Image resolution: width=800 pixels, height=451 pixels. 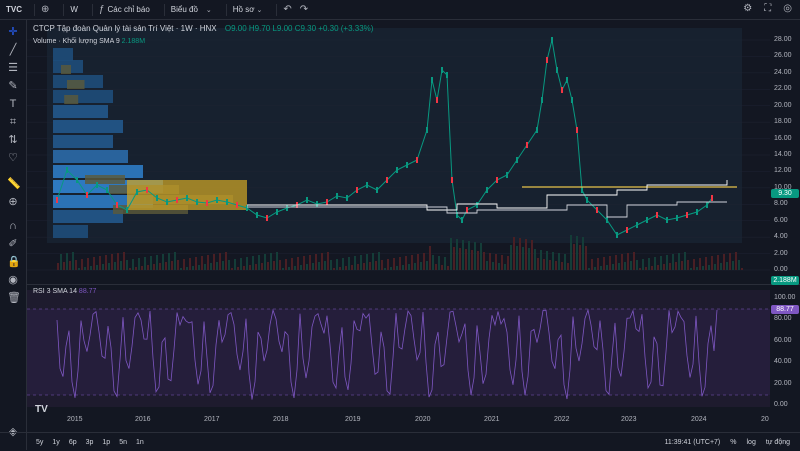 What do you see at coordinates (14, 9) in the screenshot?
I see `app-logo: TVC` at bounding box center [14, 9].